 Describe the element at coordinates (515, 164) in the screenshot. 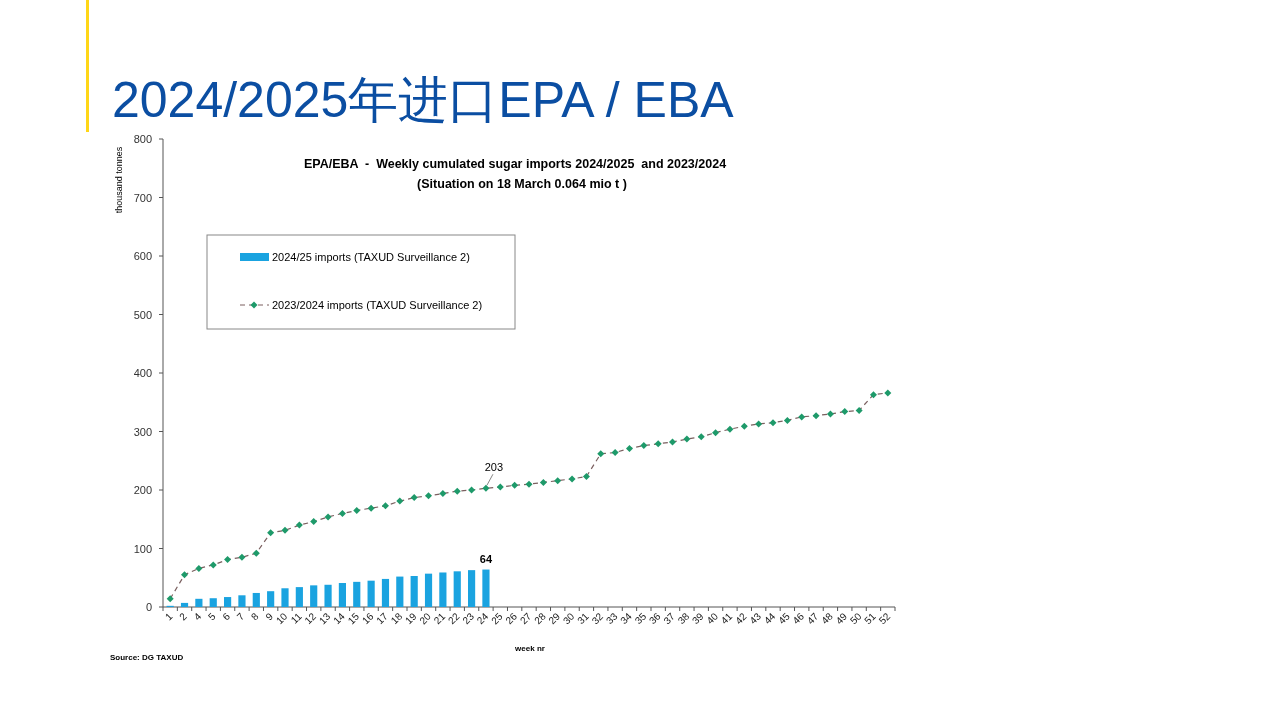

I see `text: EPA/EBA - Weekly cumulated sugar imports 2024/2025 and 2023/2024` at that location.